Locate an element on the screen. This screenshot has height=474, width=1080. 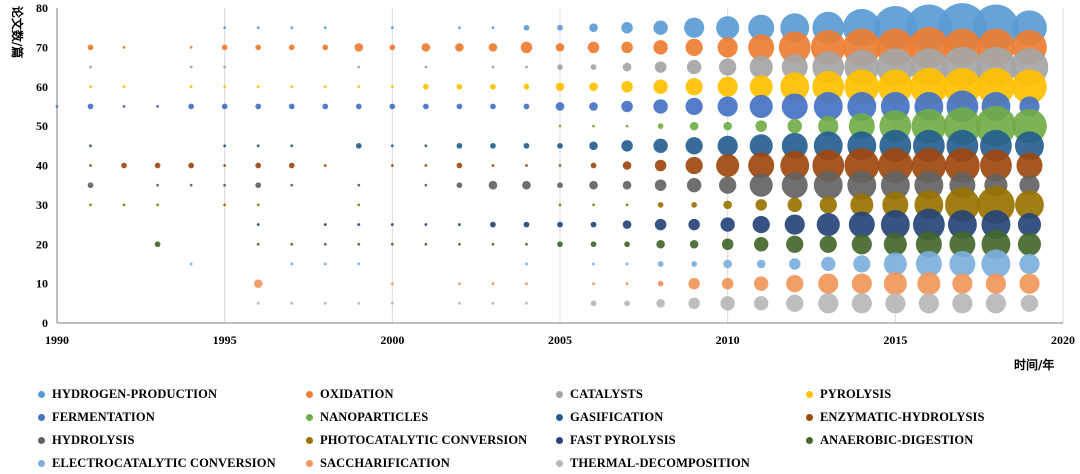
legend-item: HYDROLYSIS is located at coordinates (86, 440).